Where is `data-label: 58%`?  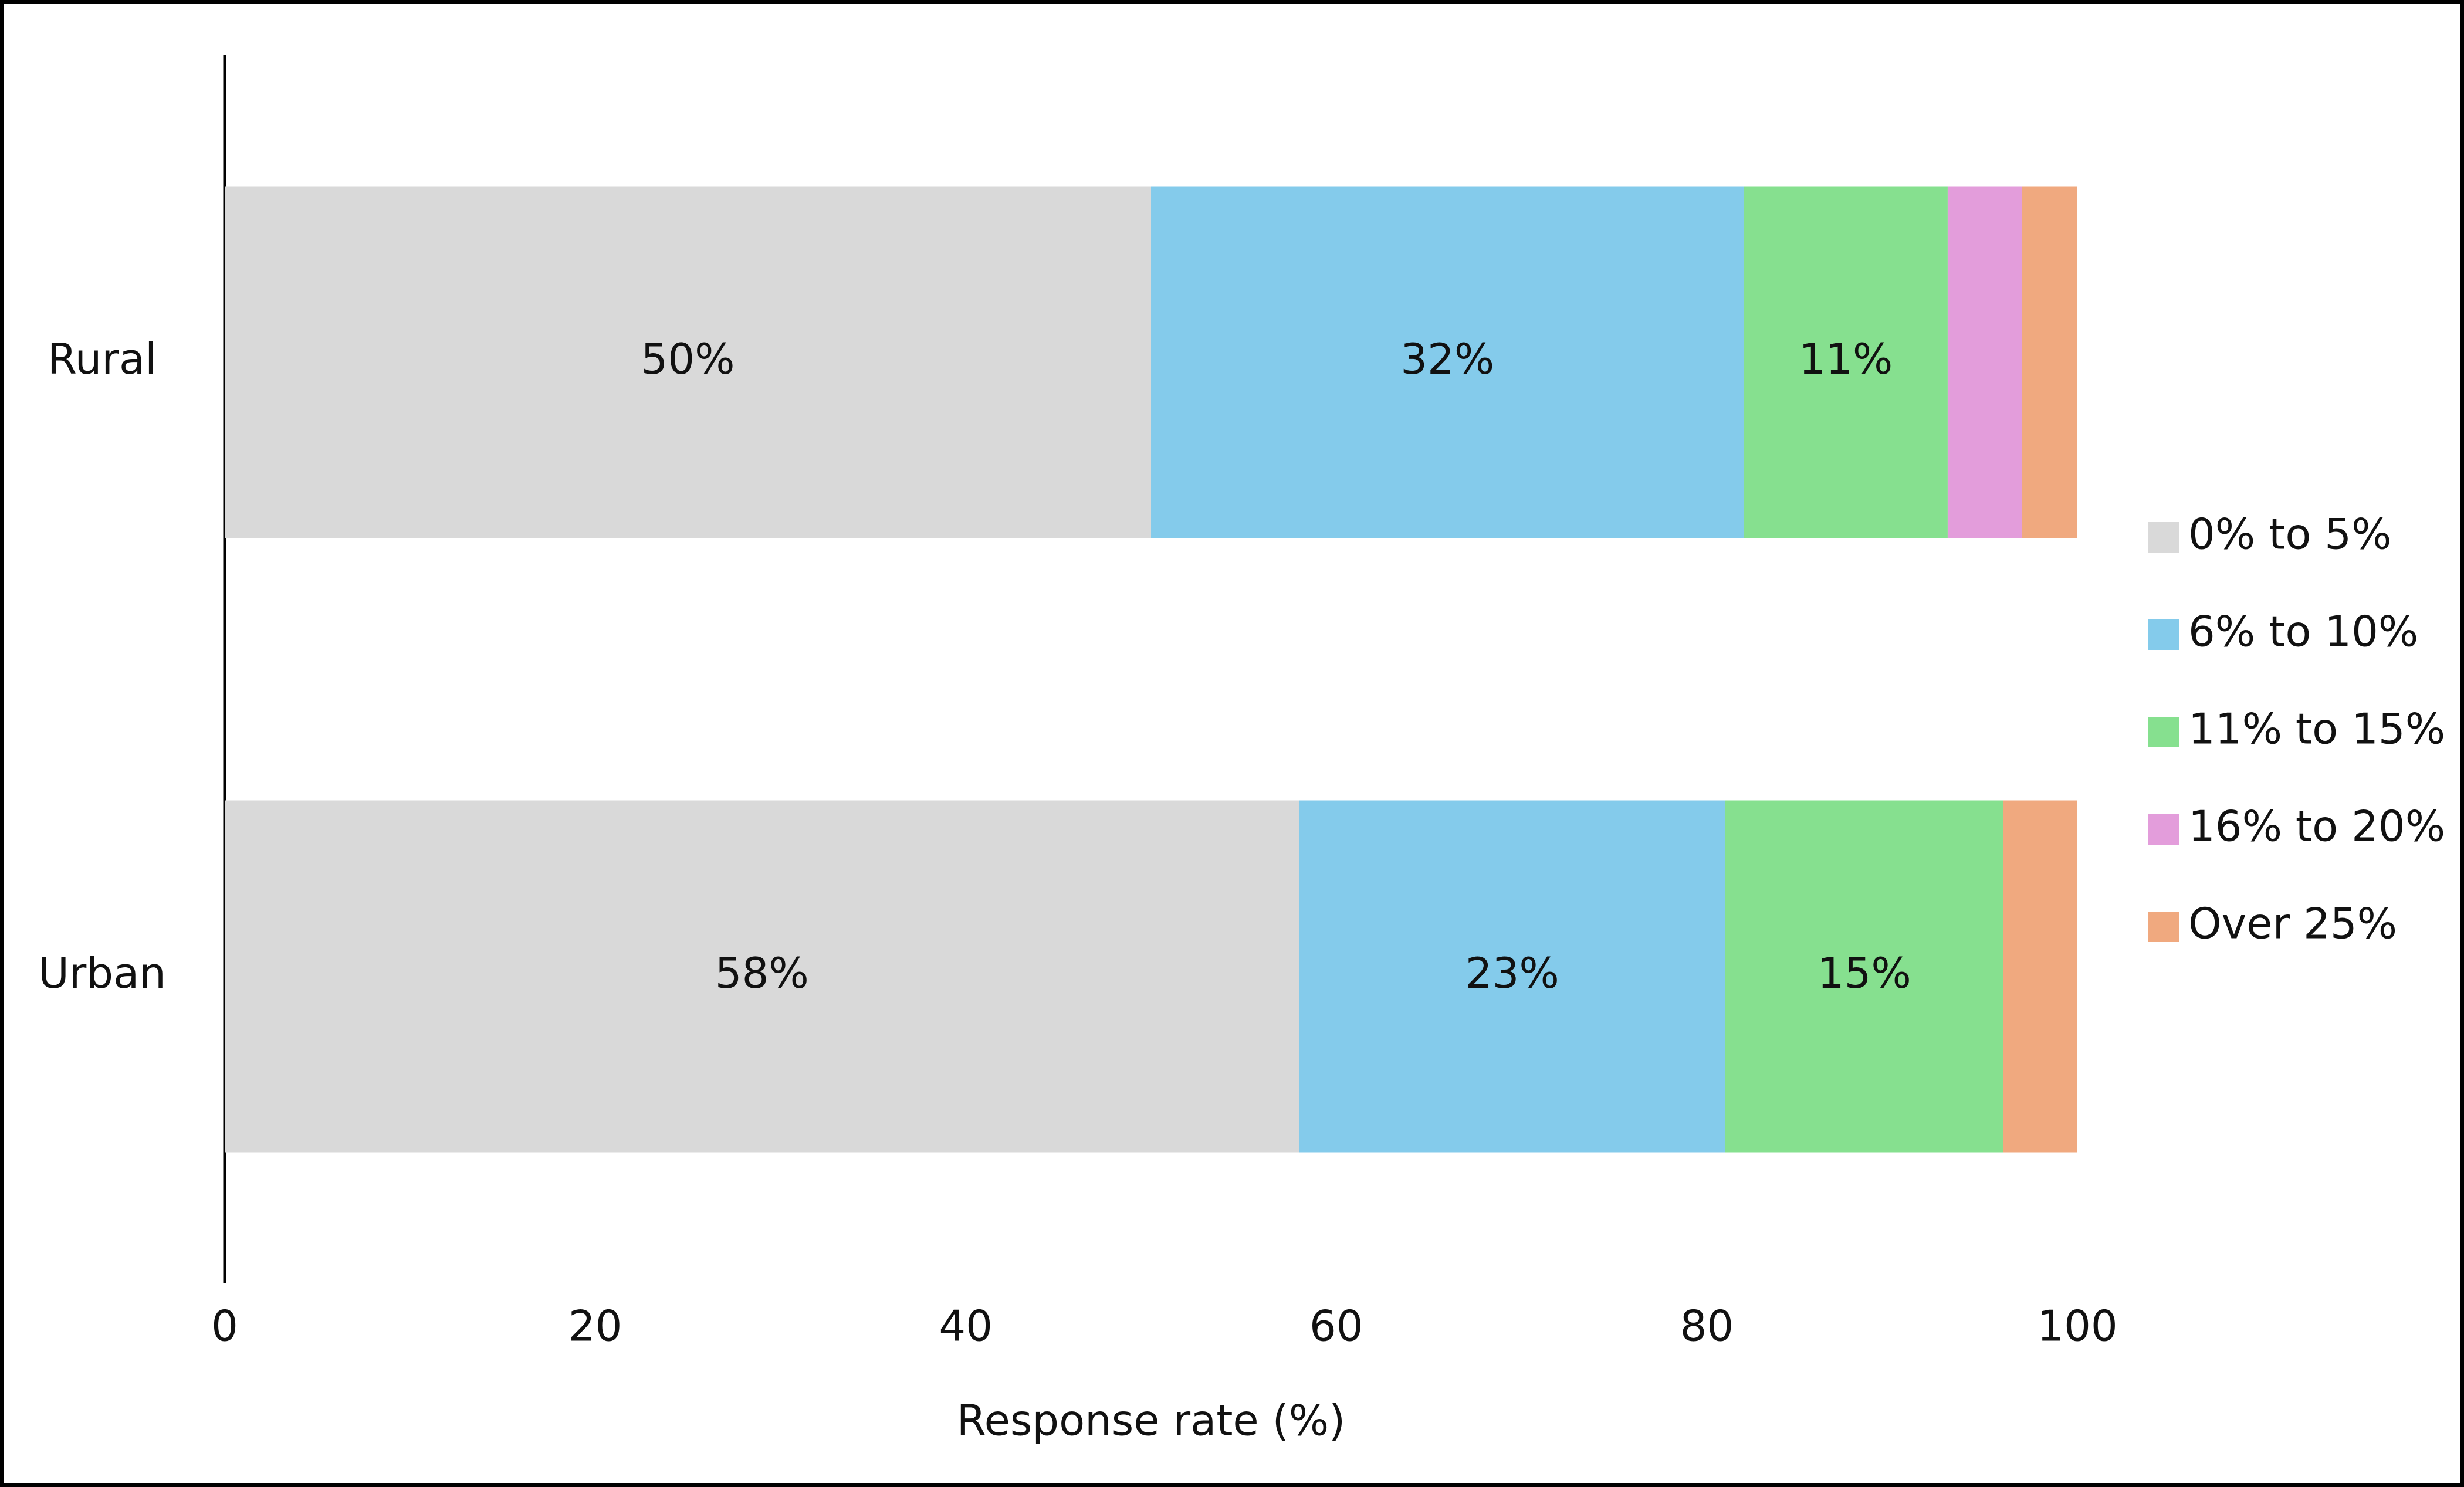 data-label: 58% is located at coordinates (762, 974).